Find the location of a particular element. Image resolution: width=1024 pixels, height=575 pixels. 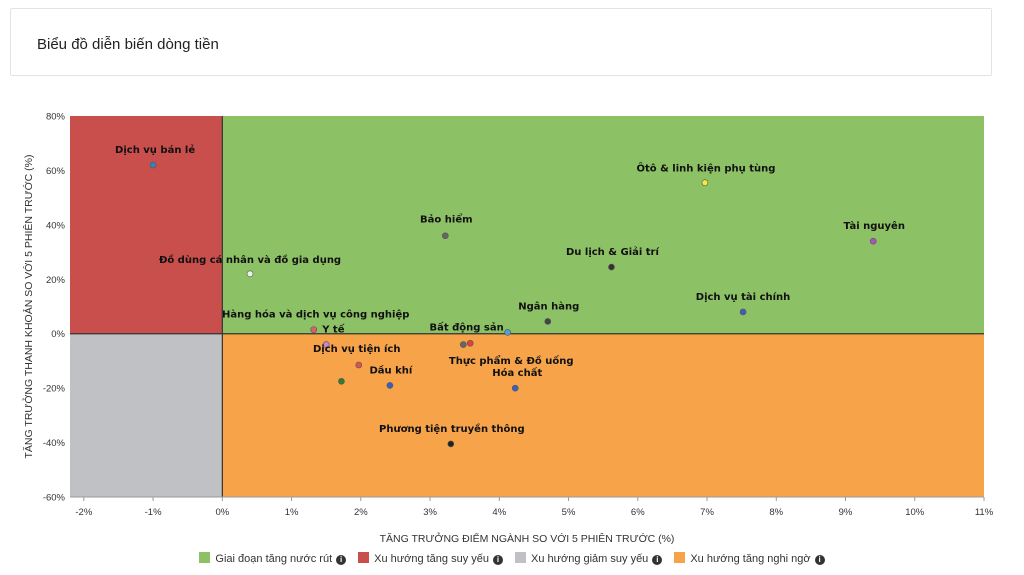

data-point-label: Bảo hiểm is located at coordinates (446, 219).